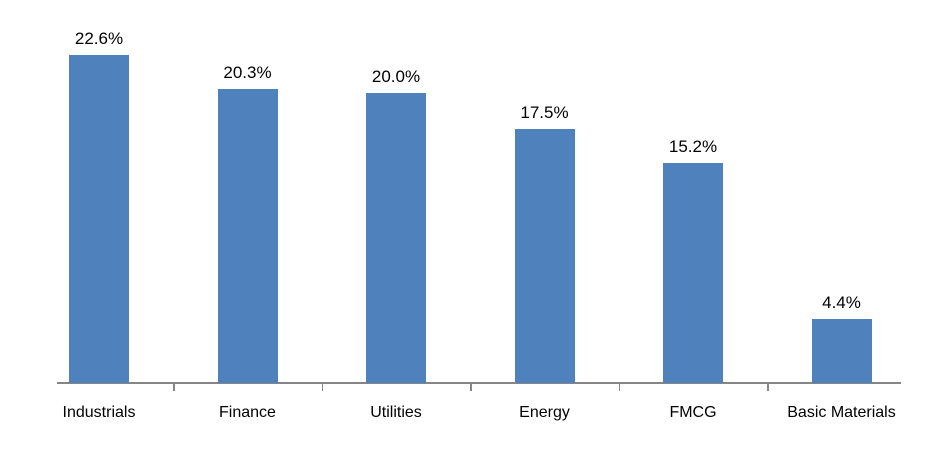 This screenshot has height=449, width=939. Describe the element at coordinates (396, 238) in the screenshot. I see `bar-utilities` at that location.